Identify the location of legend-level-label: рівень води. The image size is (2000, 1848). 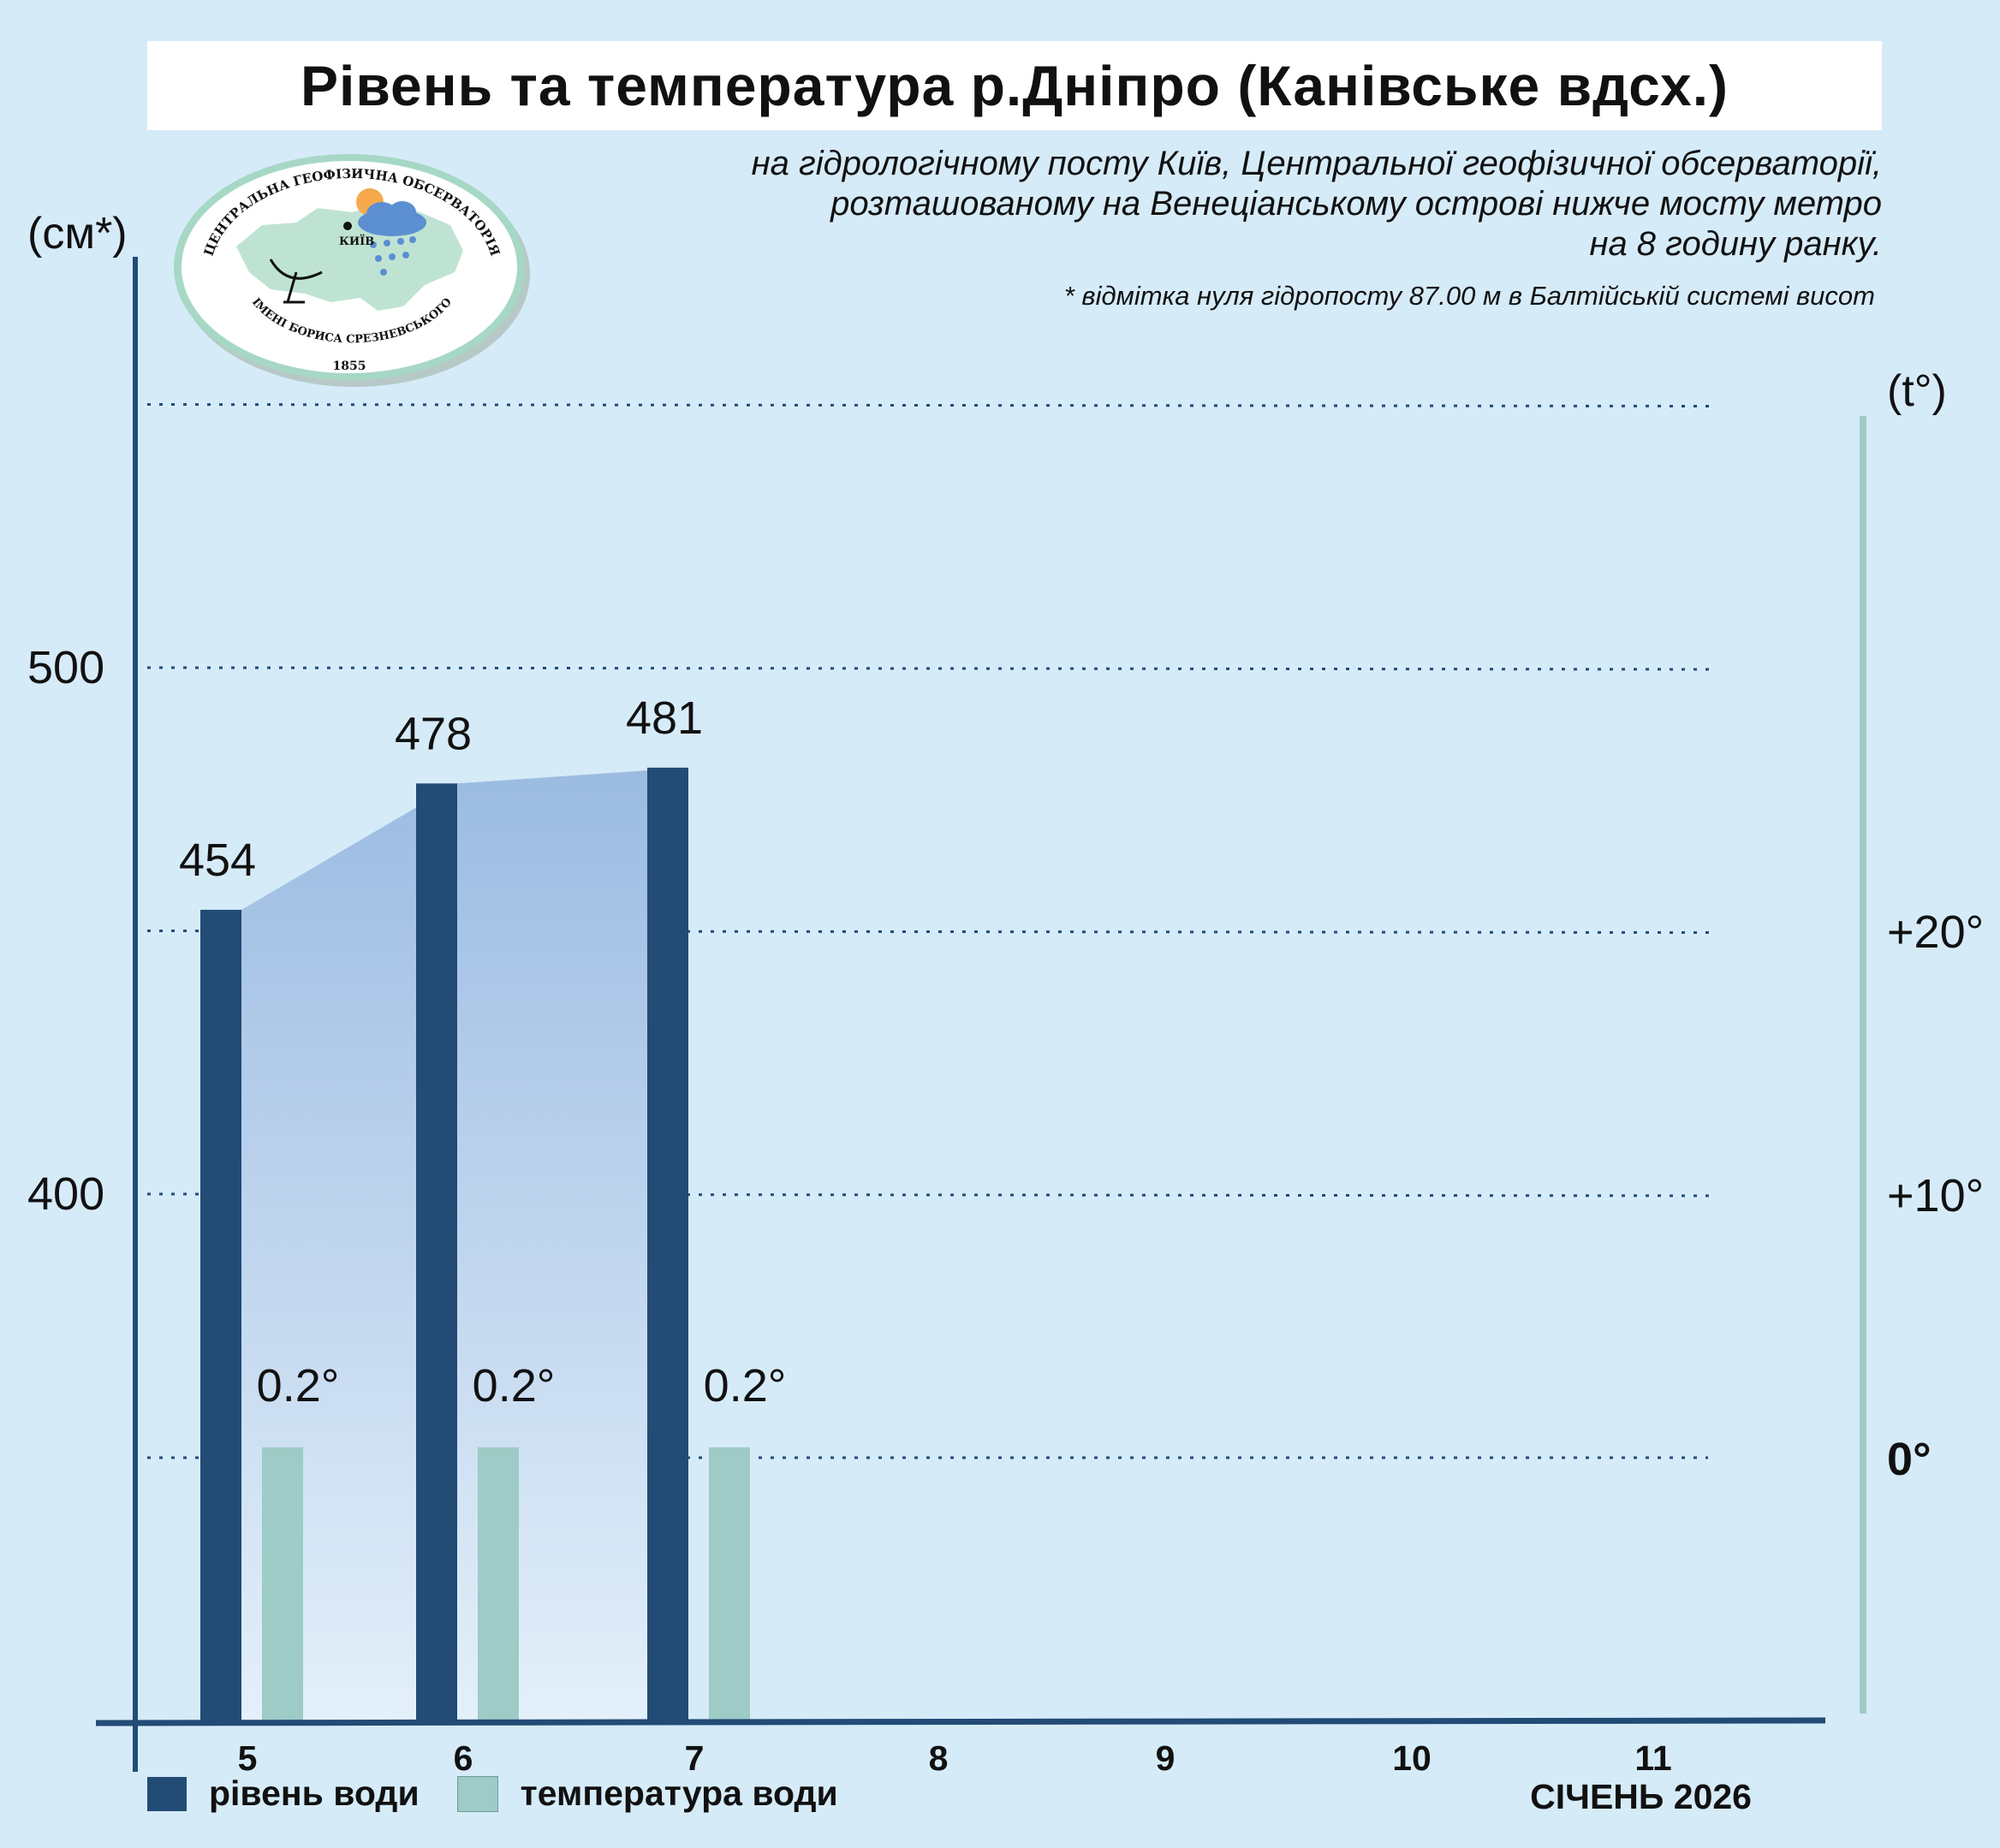
(314, 1793).